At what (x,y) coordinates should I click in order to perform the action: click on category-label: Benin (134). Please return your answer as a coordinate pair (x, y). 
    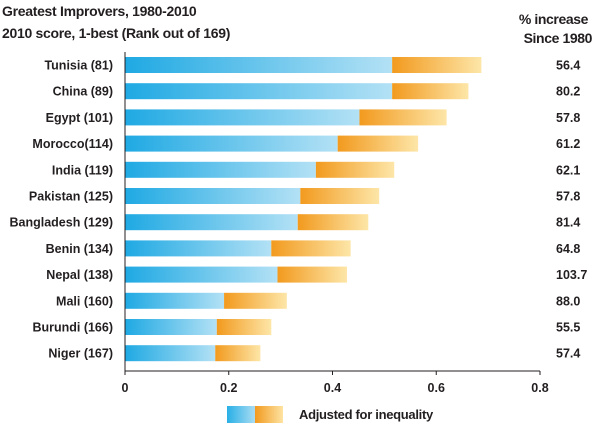
    Looking at the image, I should click on (79, 249).